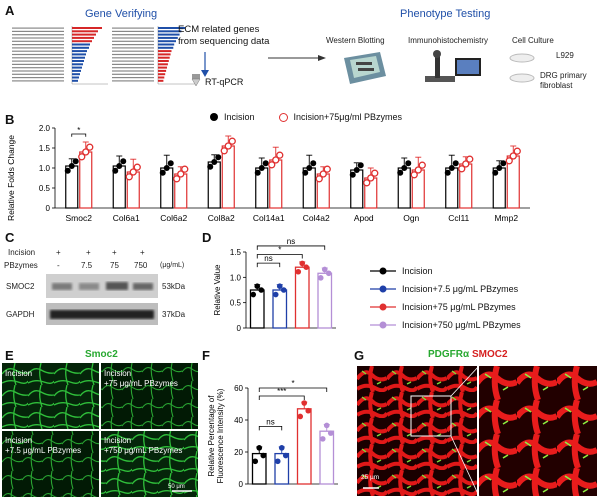 Image resolution: width=599 pixels, height=499 pixels. Describe the element at coordinates (461, 325) in the screenshot. I see `legend-d-label-4: Incision+750 μg/mL PBzymes` at that location.